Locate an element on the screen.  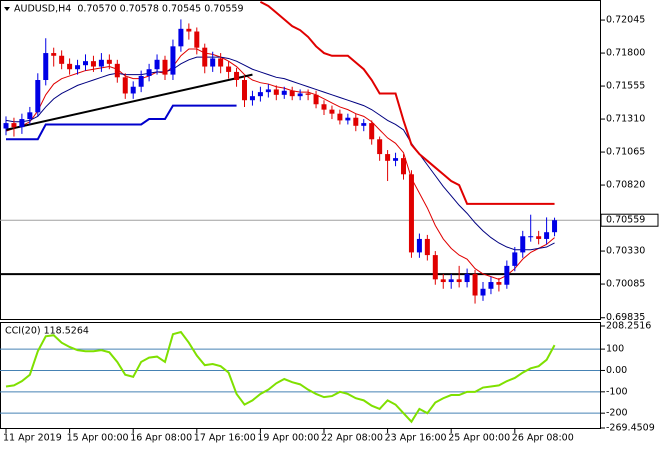
y-tick-label: 0.71800 is located at coordinates (625, 53).